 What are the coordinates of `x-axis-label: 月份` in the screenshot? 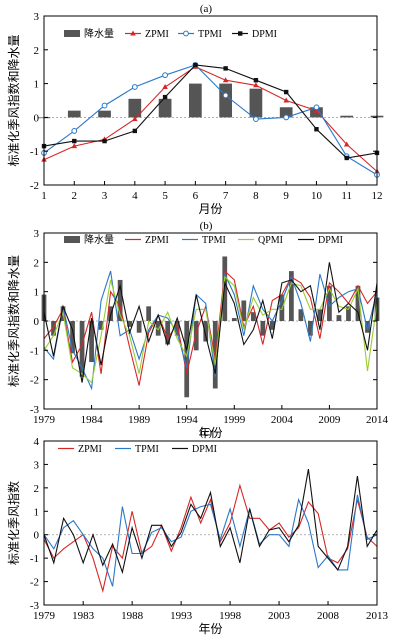 It's located at (210, 209).